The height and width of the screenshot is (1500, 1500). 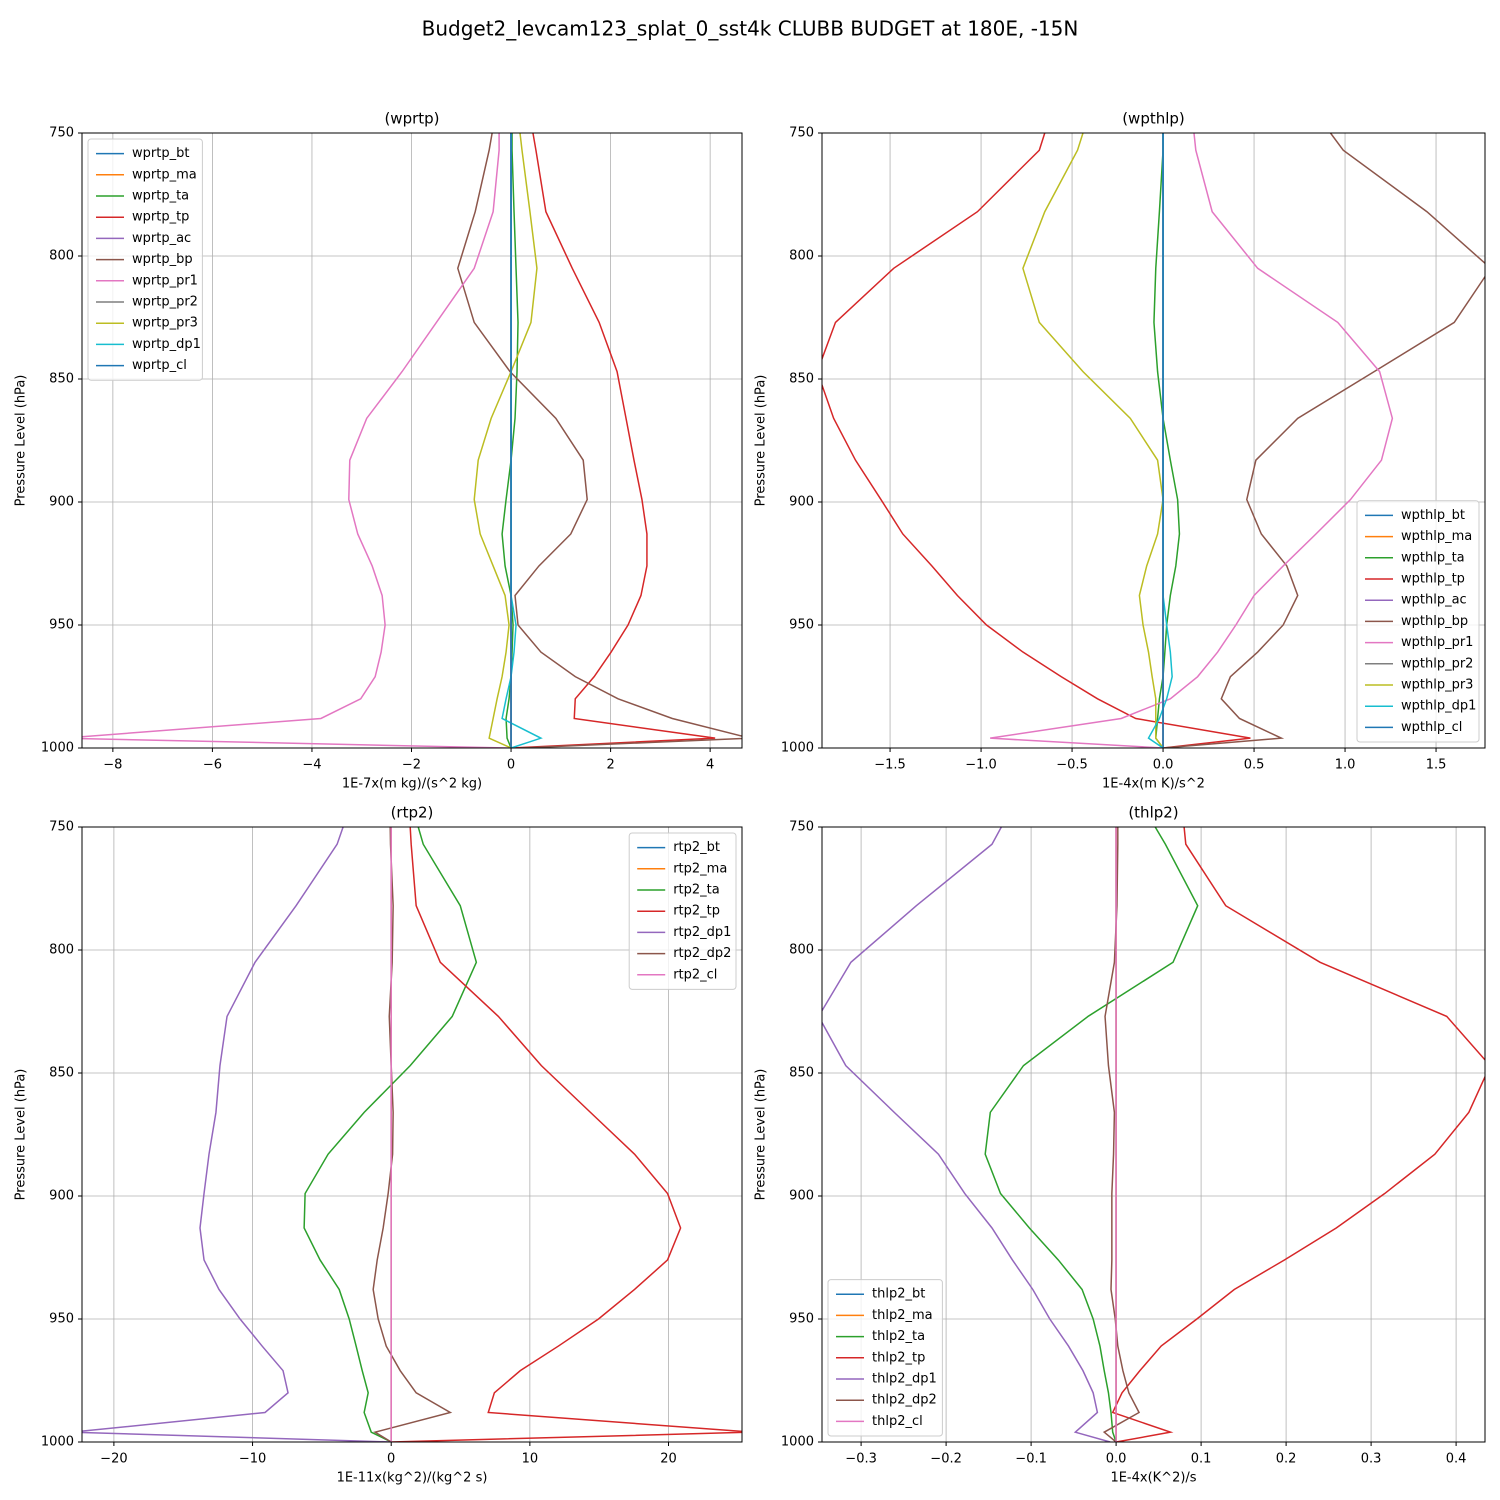 I want to click on x-tick-label: 4, so click(x=710, y=765).